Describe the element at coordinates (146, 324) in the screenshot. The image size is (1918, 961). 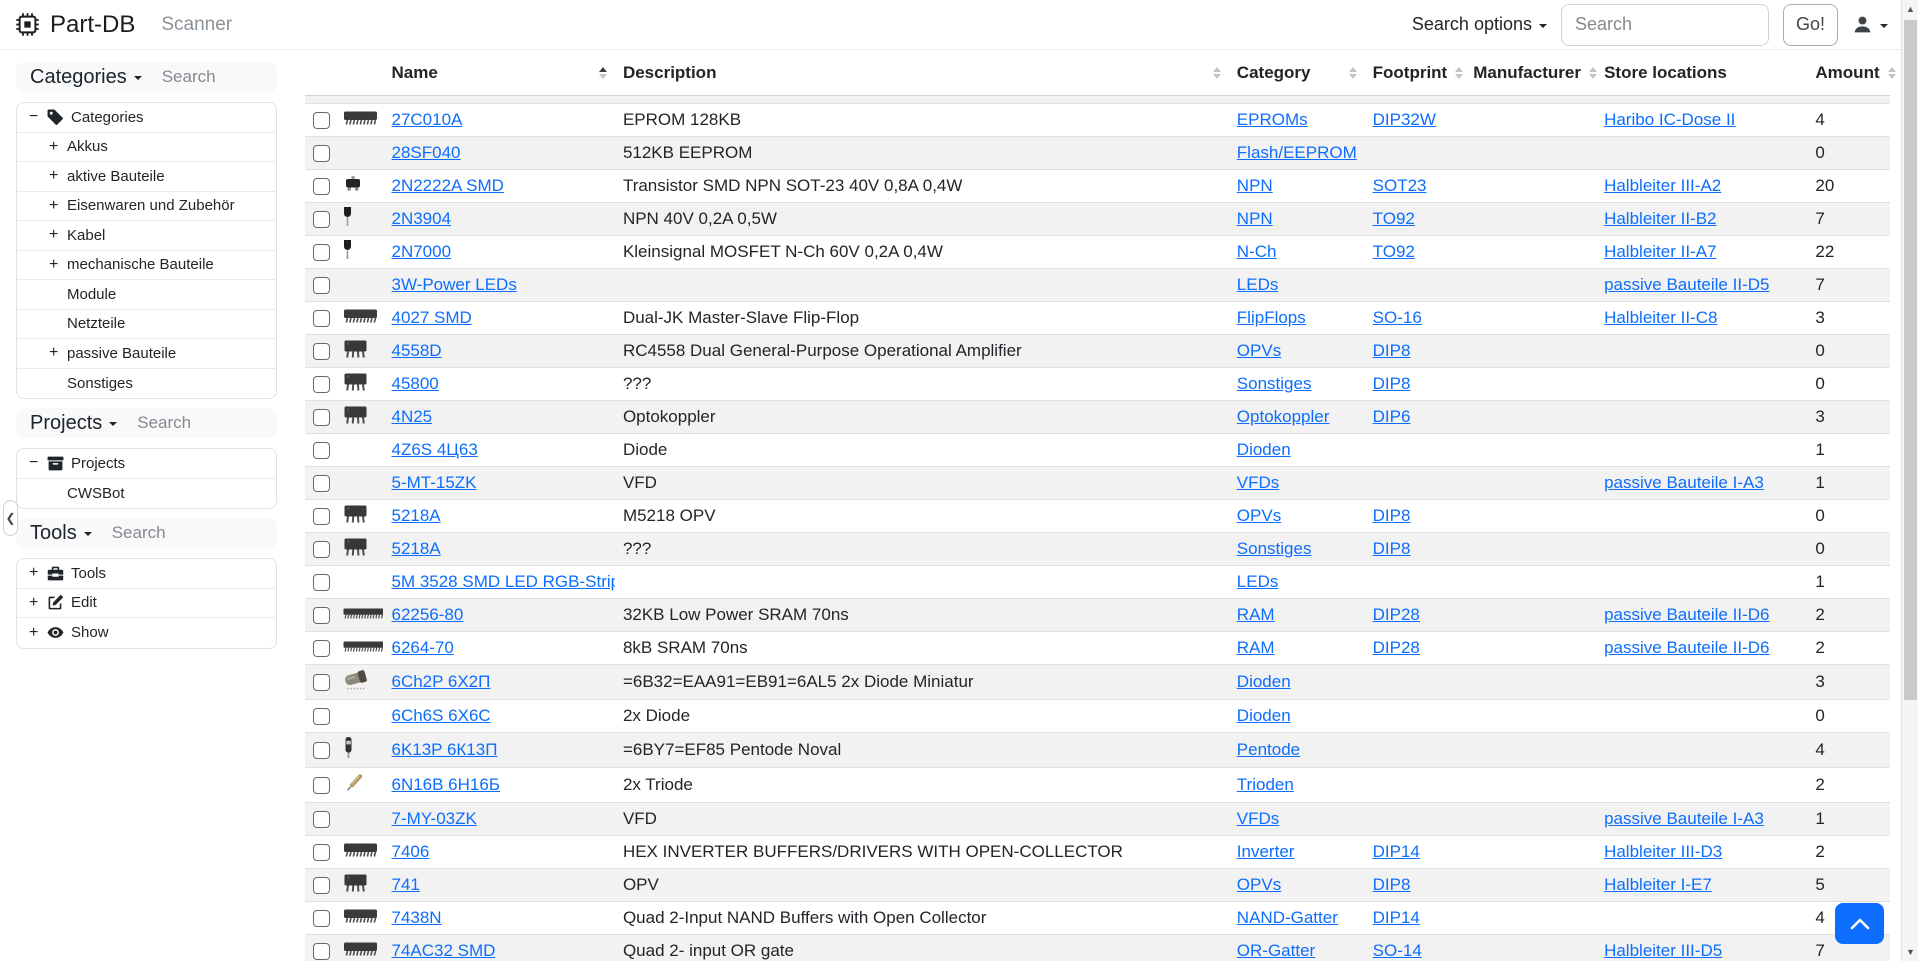
I see `tree-item-netzteile: Netzteile` at that location.